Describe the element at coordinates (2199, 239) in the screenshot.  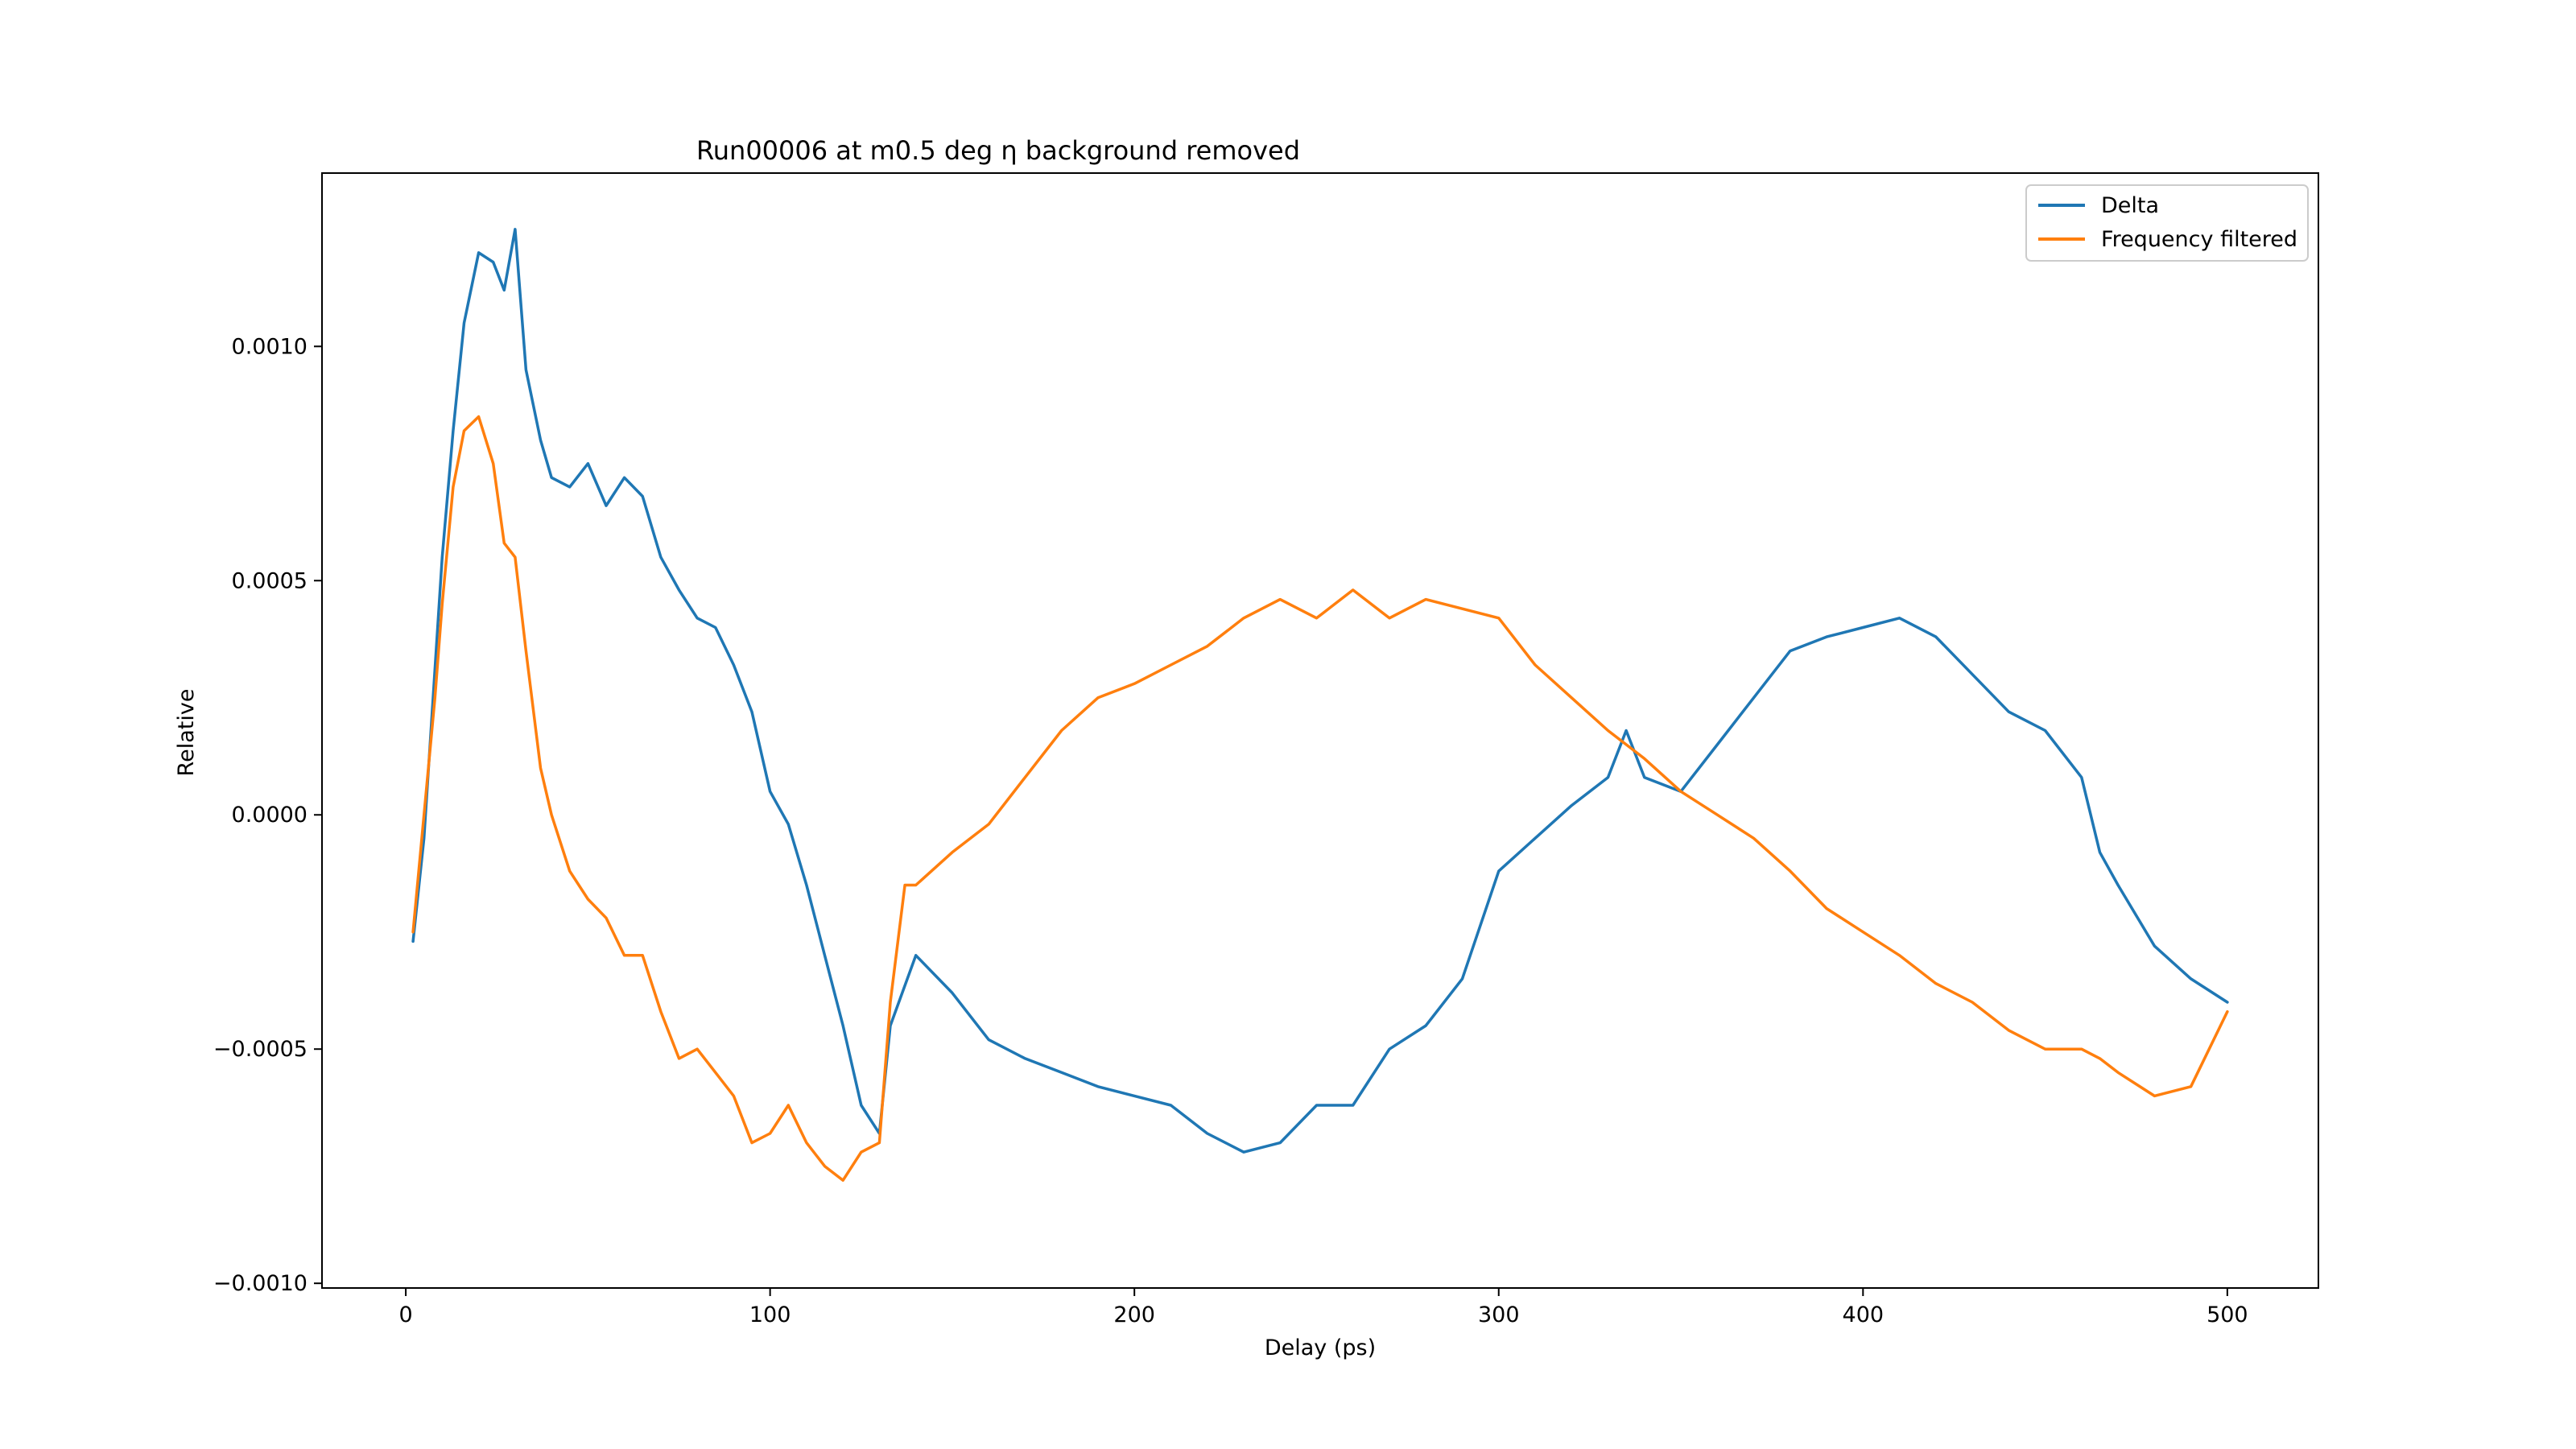
I see `legend-label-frequency-filtered: Frequency filtered` at that location.